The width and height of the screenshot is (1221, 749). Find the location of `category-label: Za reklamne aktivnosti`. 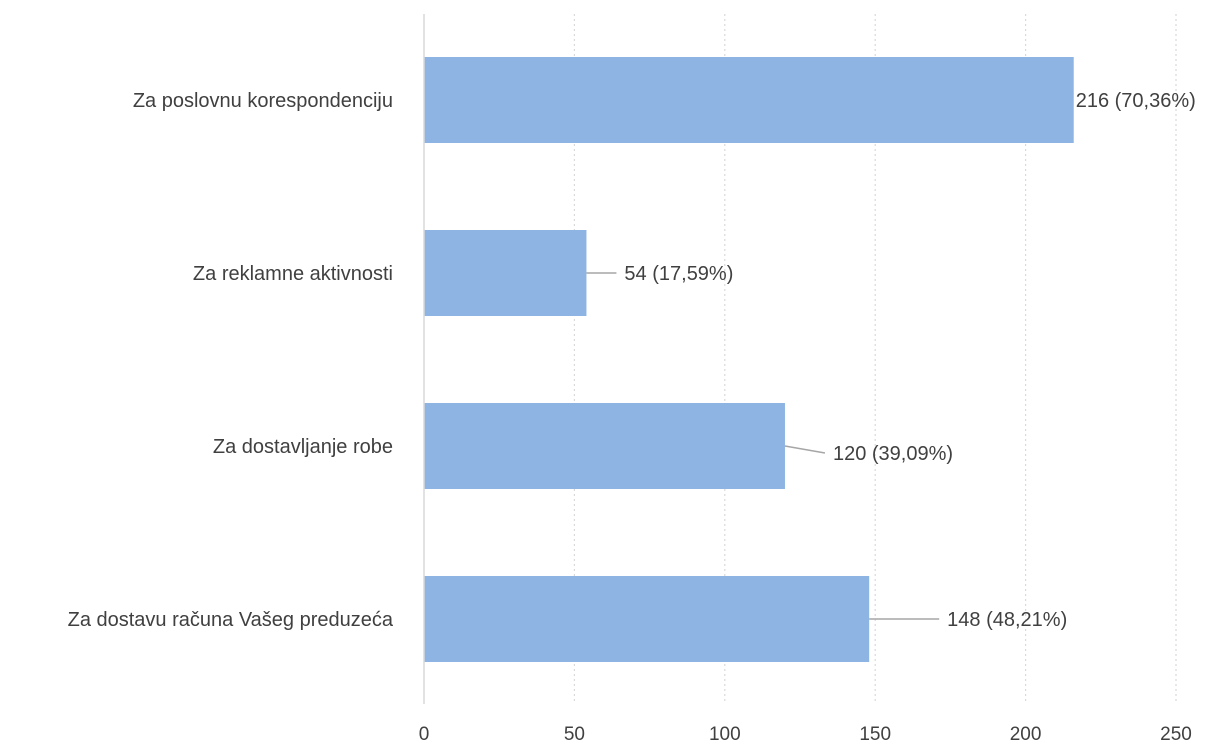

category-label: Za reklamne aktivnosti is located at coordinates (293, 274).